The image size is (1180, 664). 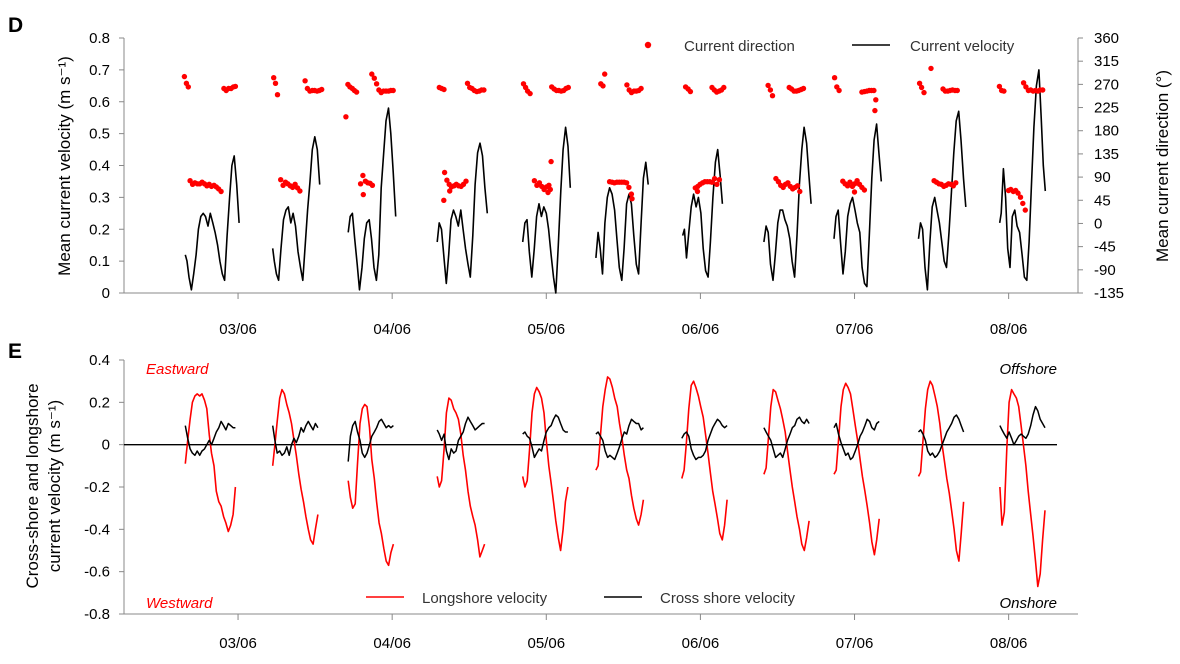 I want to click on legend-direction-marker, so click(x=648, y=45).